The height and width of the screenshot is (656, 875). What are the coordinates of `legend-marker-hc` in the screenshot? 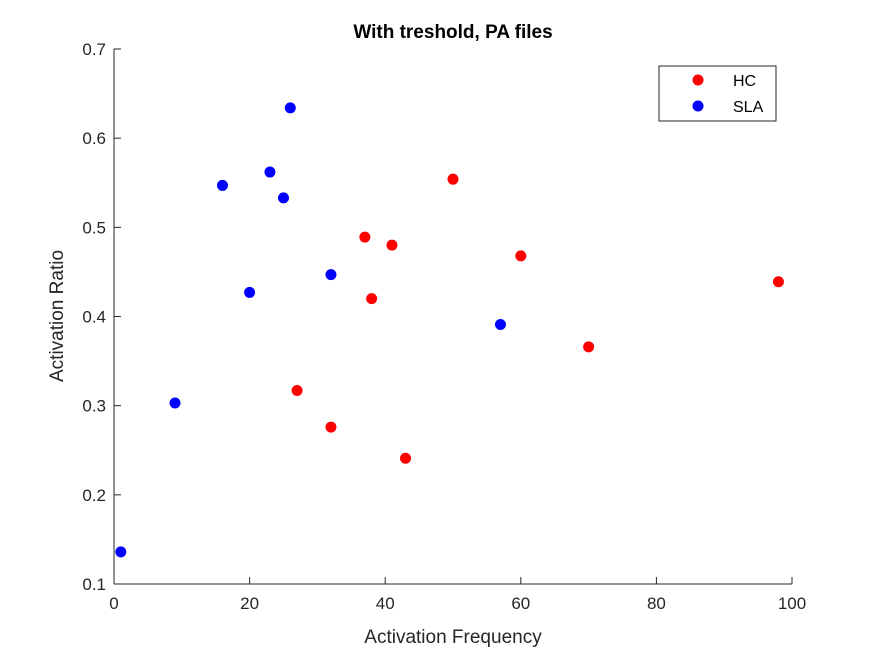 It's located at (698, 80).